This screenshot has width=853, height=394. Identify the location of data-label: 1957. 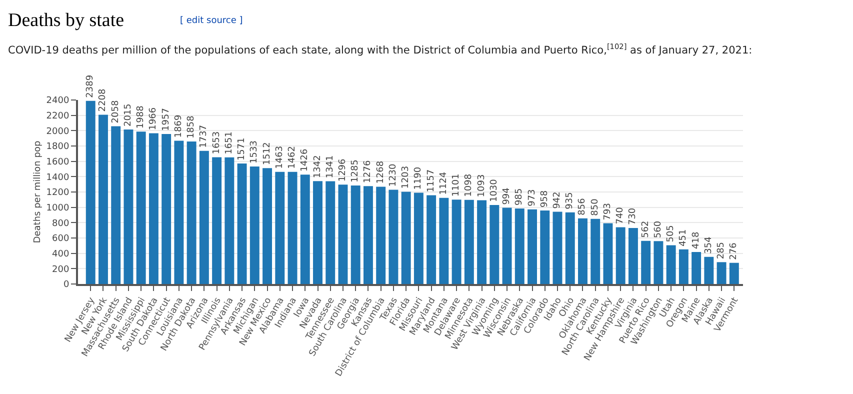
(166, 119).